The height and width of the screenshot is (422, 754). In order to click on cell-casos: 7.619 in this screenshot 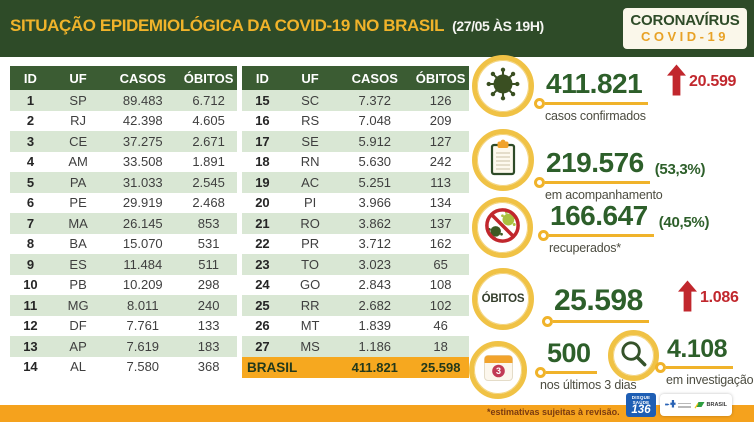, I will do `click(143, 346)`.